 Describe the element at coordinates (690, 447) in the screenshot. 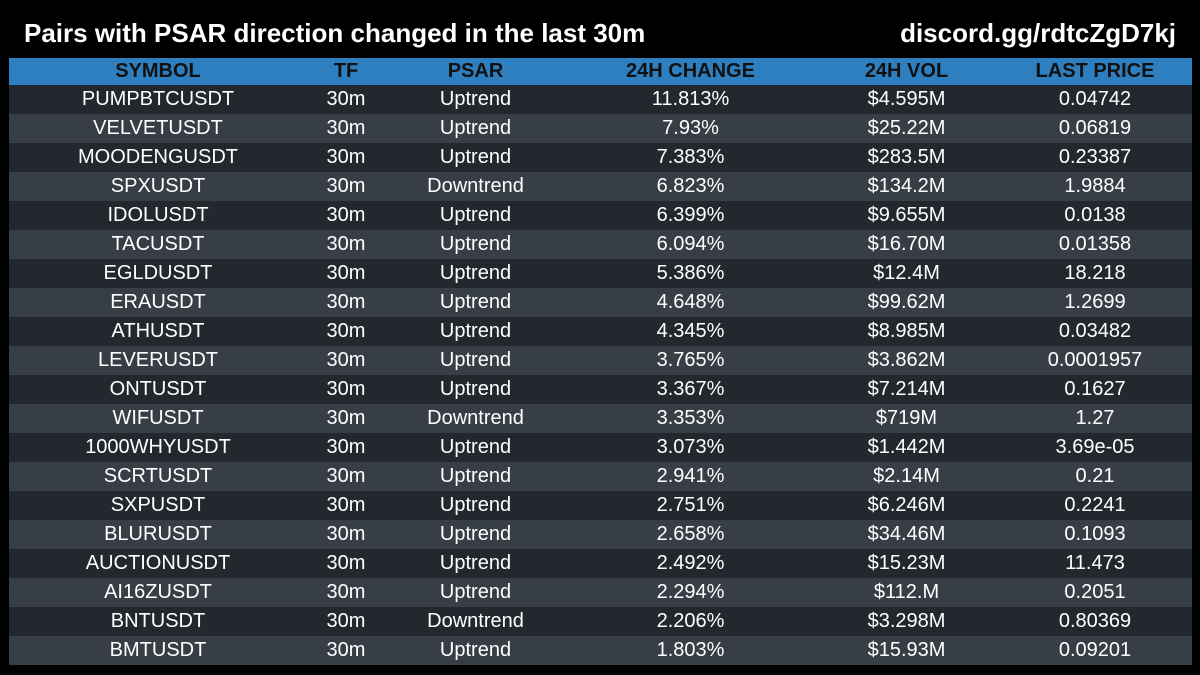

I see `change-cell: 3.073%` at that location.